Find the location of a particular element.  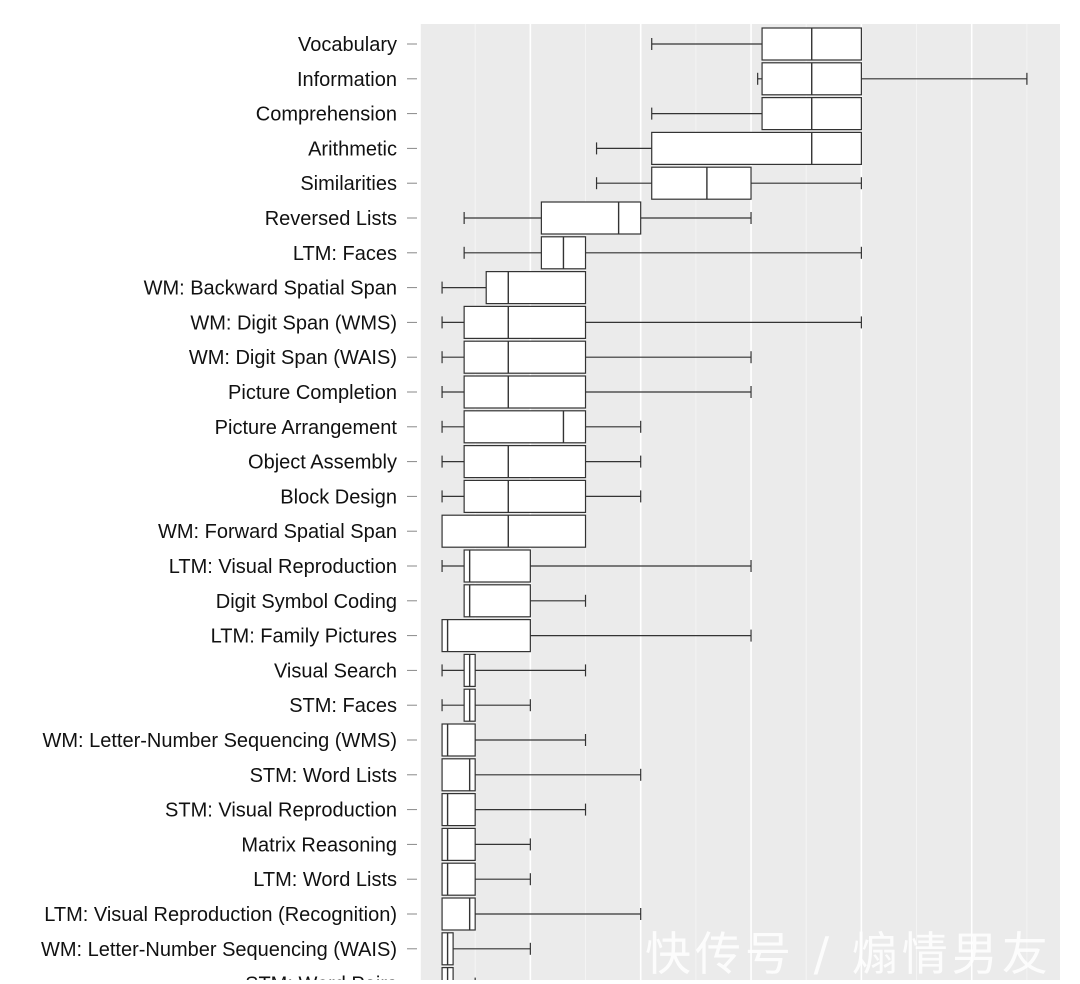

category-label: Picture Completion is located at coordinates (312, 393).